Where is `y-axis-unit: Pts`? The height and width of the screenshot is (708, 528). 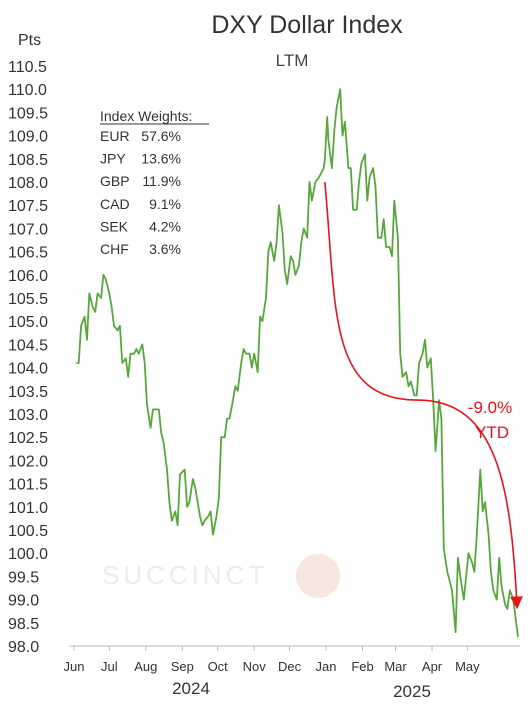
y-axis-unit: Pts is located at coordinates (29, 40).